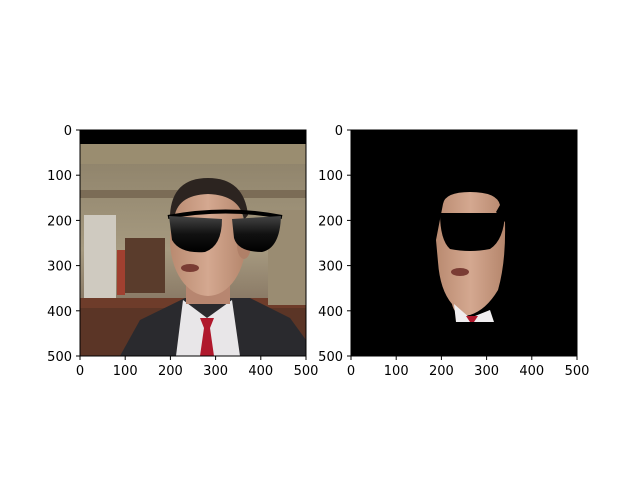  What do you see at coordinates (193, 154) in the screenshot?
I see `ceiling-band` at bounding box center [193, 154].